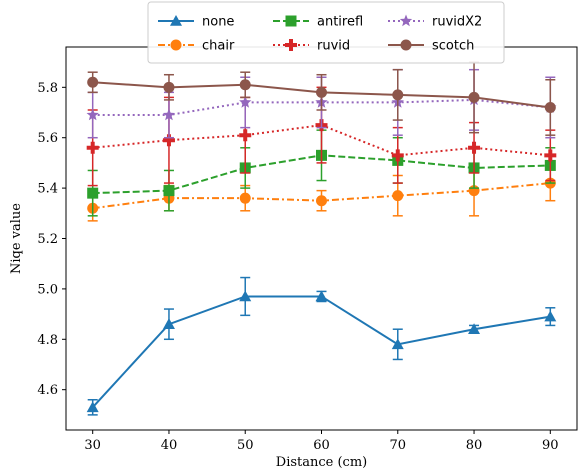  Describe the element at coordinates (169, 445) in the screenshot. I see `x-tick-label: 40` at that location.